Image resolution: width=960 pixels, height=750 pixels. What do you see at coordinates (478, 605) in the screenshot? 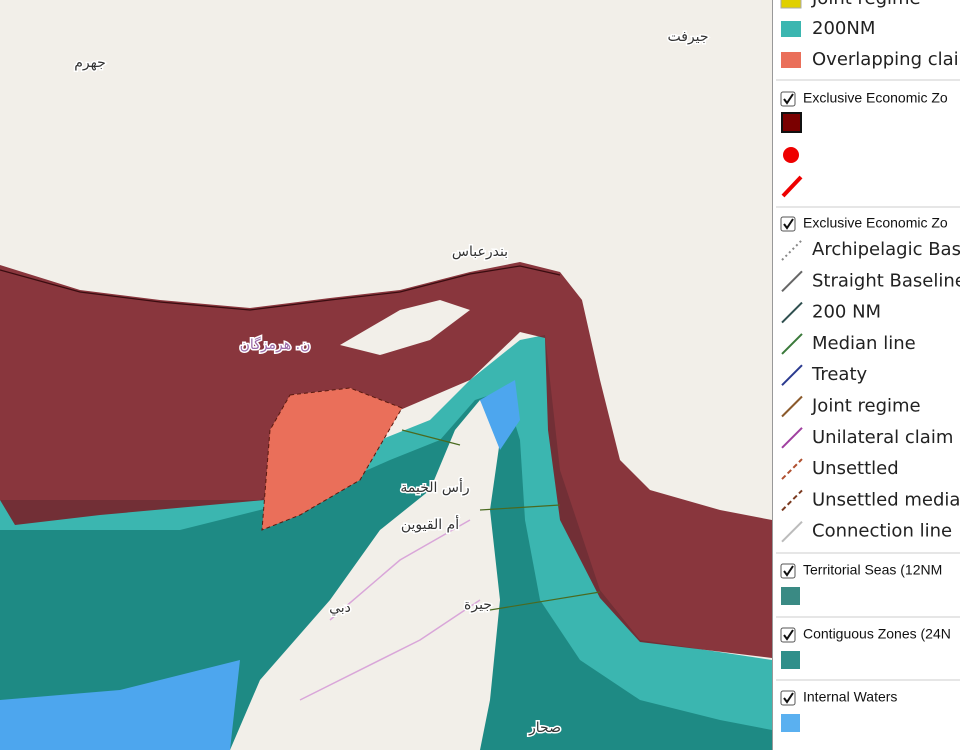
I see `place-label: جيرة` at bounding box center [478, 605].